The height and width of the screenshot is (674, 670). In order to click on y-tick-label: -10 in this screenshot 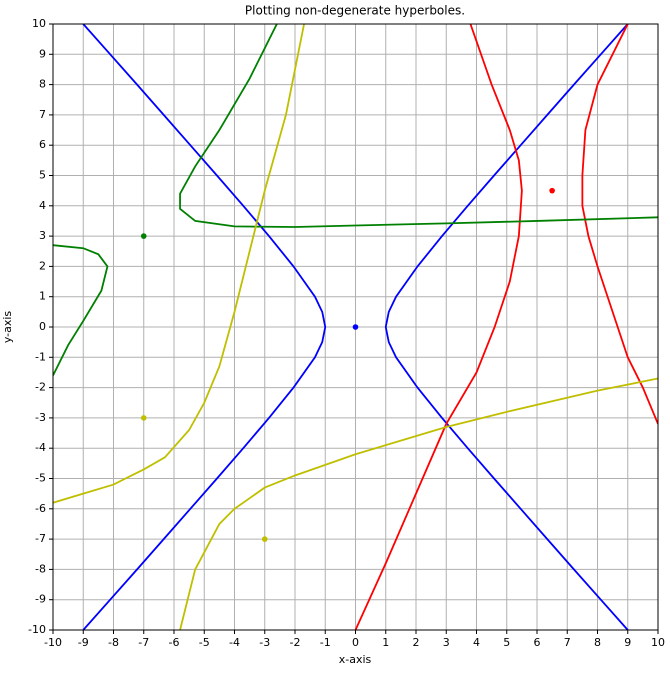, I will do `click(37, 629)`.